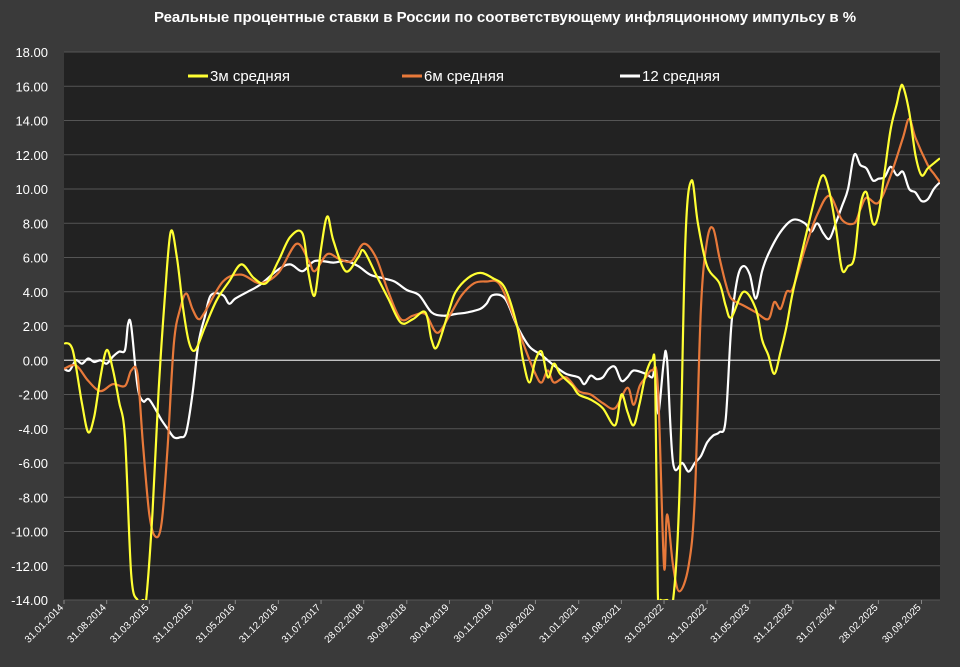  Describe the element at coordinates (29, 566) in the screenshot. I see `y-tick-label: -12.00` at that location.